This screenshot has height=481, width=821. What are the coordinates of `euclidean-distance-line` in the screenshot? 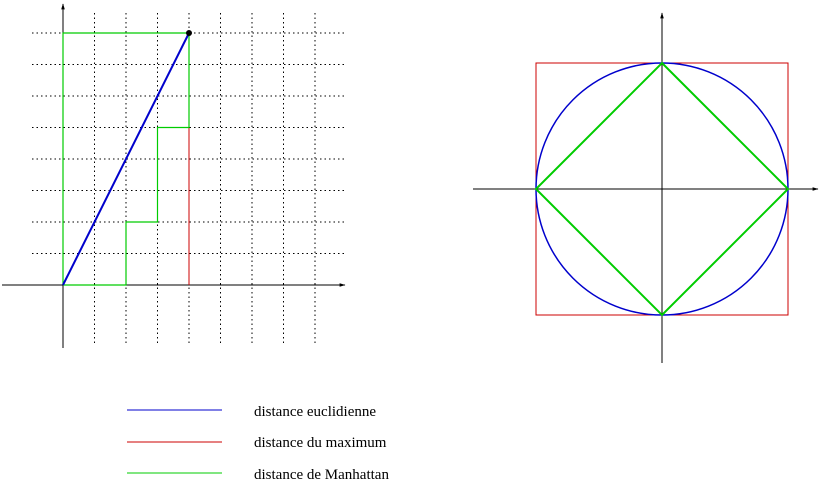 It's located at (126, 159).